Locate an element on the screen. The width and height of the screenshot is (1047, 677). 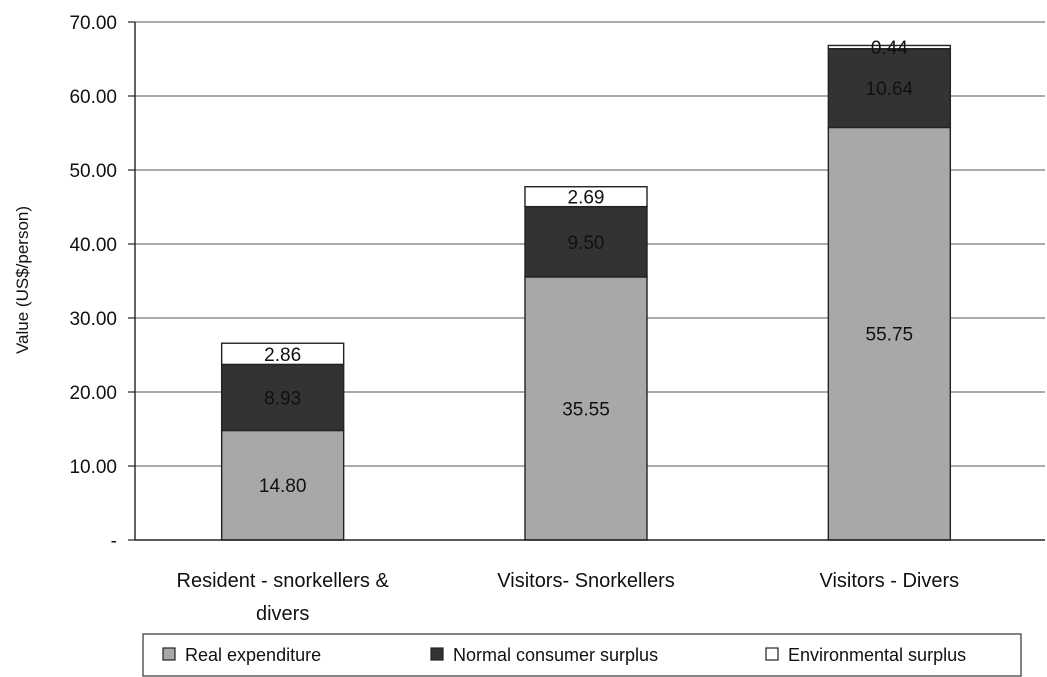
data-label: 55.75 is located at coordinates (890, 335).